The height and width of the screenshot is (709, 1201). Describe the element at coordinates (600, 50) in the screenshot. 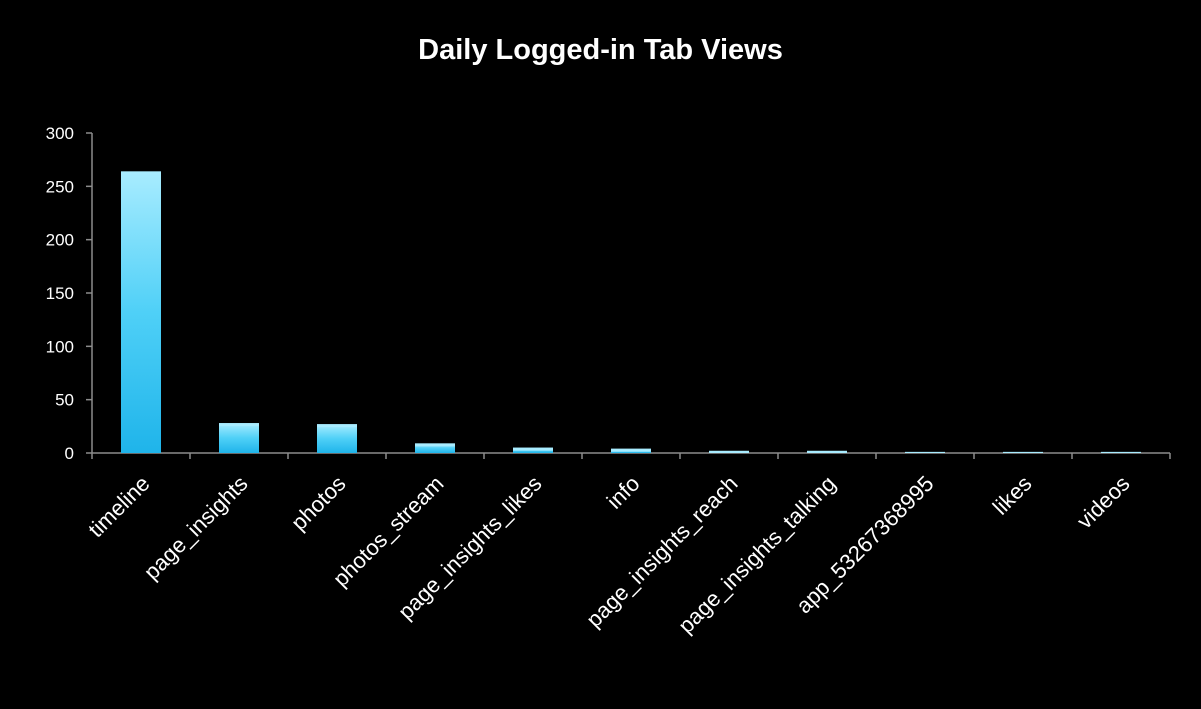

I see `chart-title: Daily Logged-in Tab Views` at that location.